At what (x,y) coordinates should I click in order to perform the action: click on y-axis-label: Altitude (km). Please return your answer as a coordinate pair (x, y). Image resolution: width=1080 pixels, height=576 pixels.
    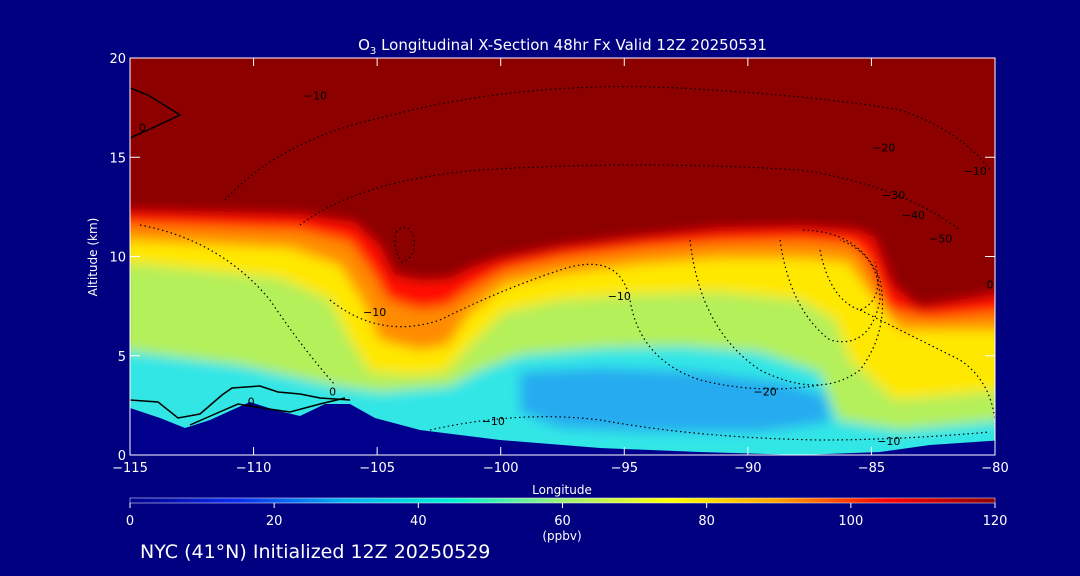
    Looking at the image, I should click on (93, 257).